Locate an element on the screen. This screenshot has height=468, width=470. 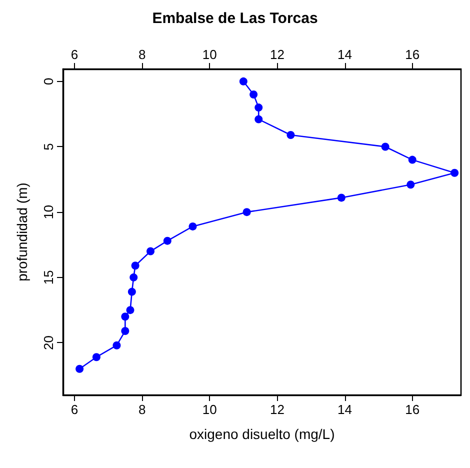
x2-tick-label: 12 is located at coordinates (277, 54).